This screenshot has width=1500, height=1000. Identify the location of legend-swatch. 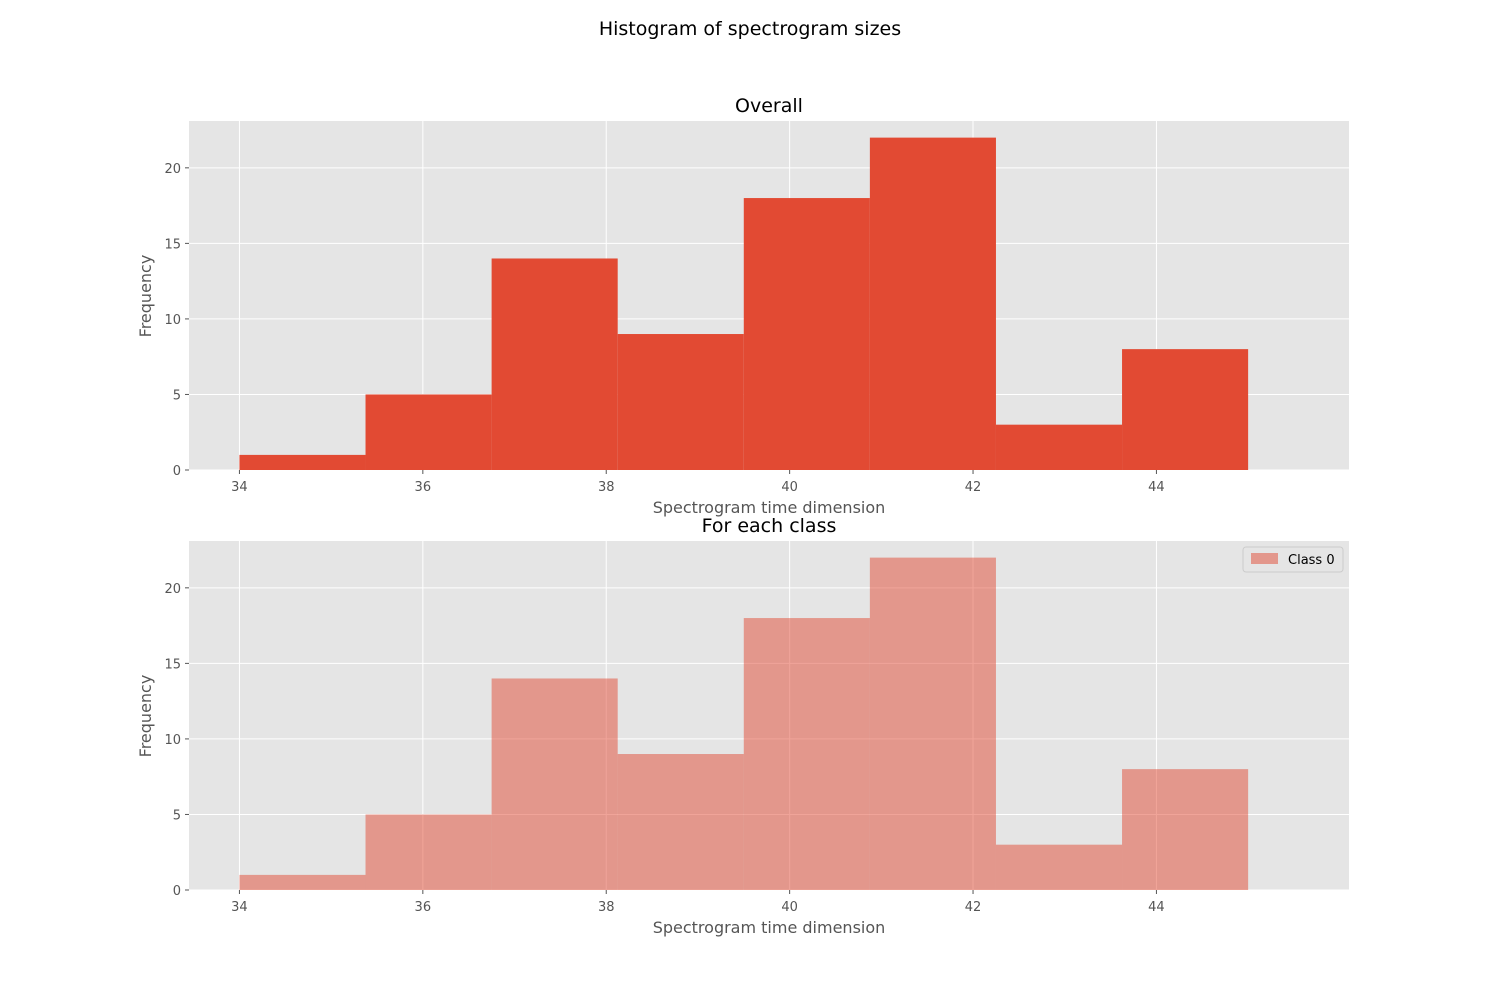
(1264, 558).